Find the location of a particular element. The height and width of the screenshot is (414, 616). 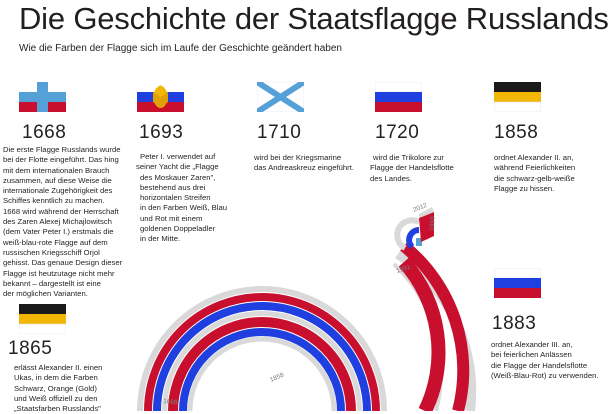

small-red is located at coordinates (426, 227).